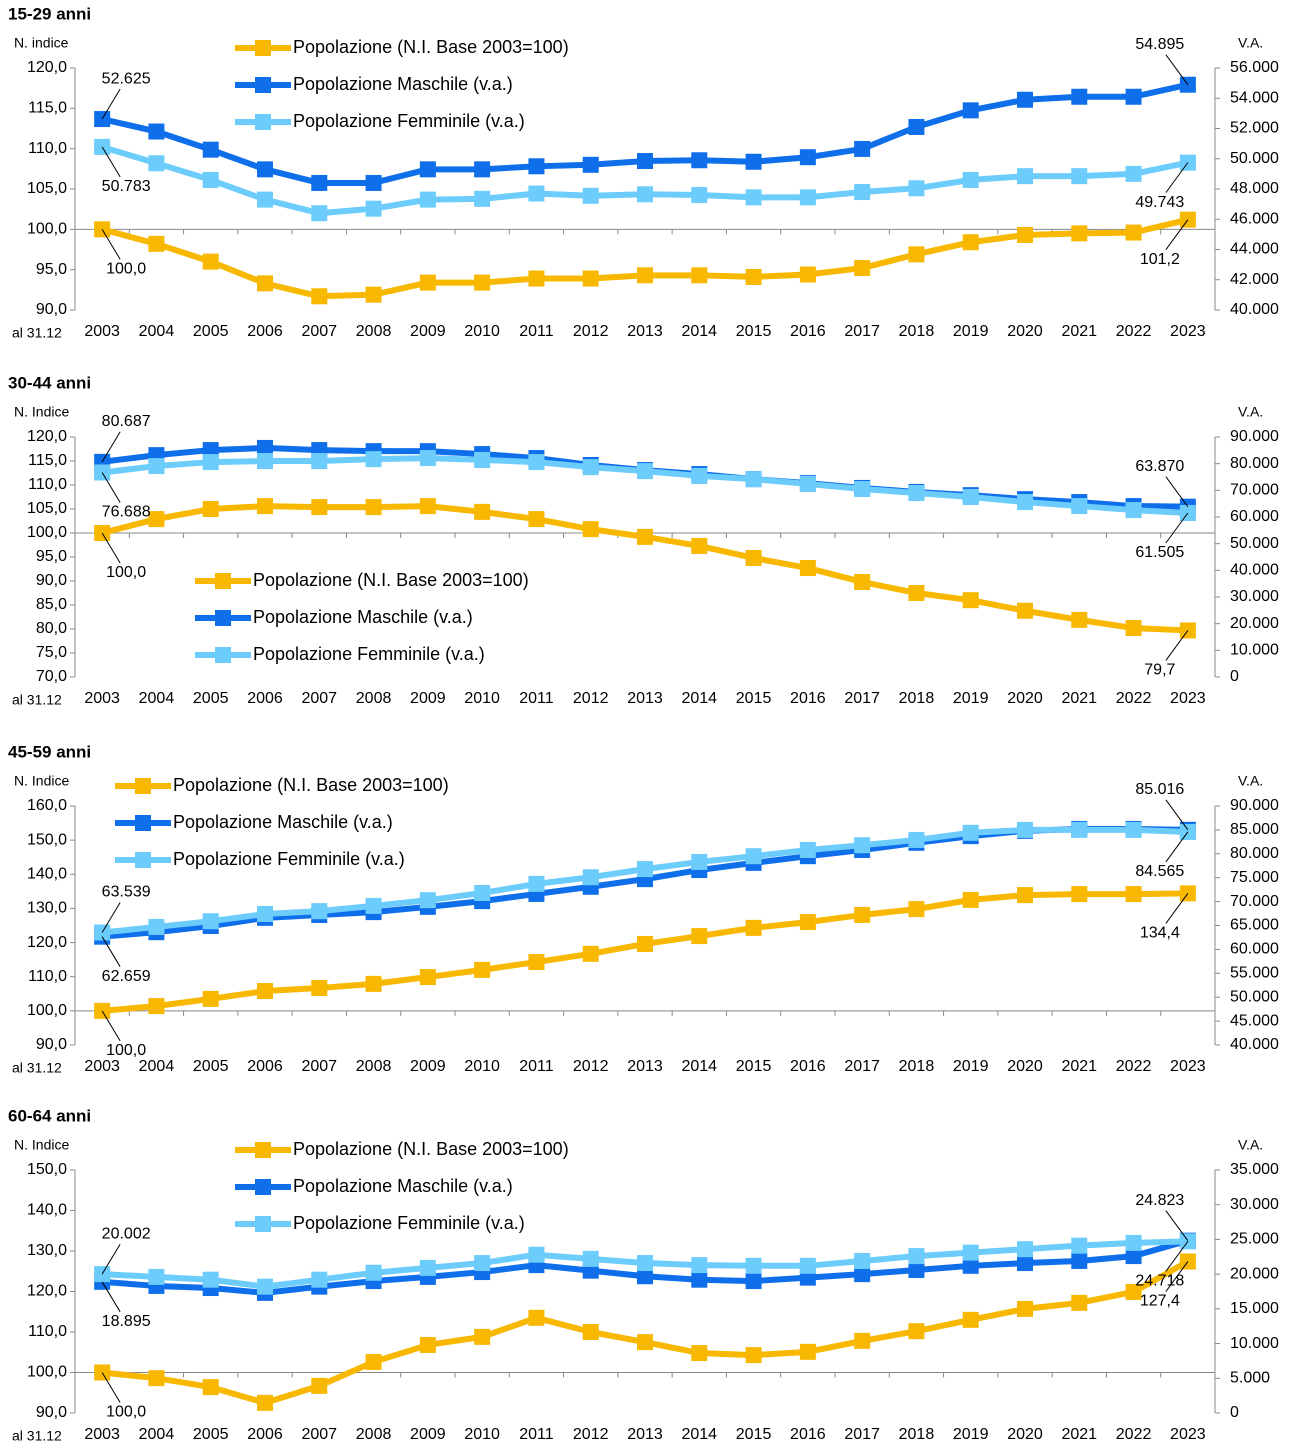 The width and height of the screenshot is (1301, 1442). I want to click on x-tick-label: 2019, so click(971, 1434).